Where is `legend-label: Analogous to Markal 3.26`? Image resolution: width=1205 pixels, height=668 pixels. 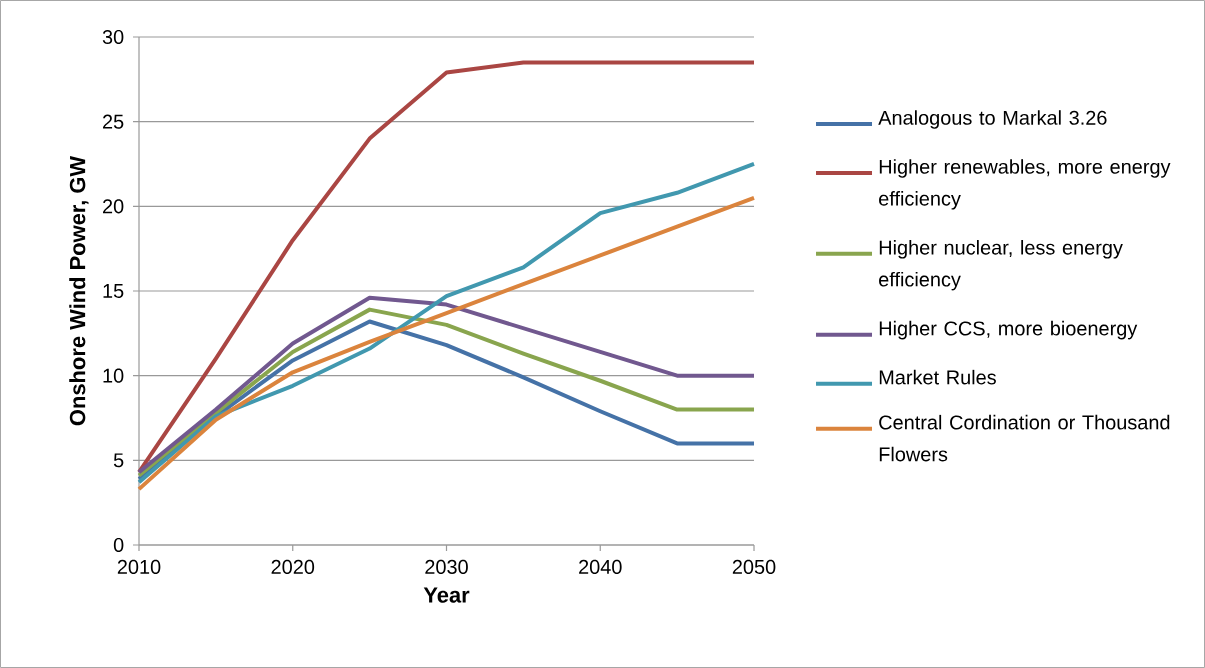
legend-label: Analogous to Markal 3.26 is located at coordinates (992, 119).